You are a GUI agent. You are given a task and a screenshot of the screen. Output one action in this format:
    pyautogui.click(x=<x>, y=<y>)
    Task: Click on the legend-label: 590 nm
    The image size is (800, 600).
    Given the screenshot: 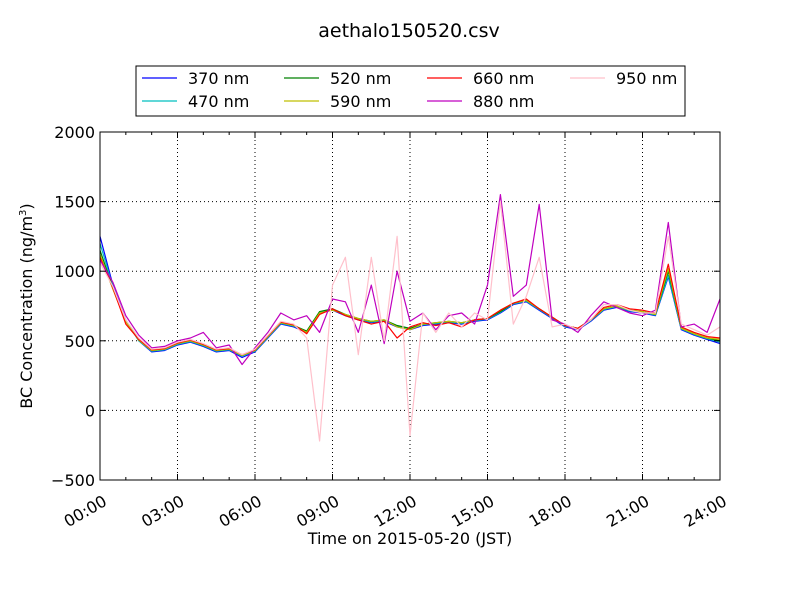 What is the action you would take?
    pyautogui.click(x=360, y=101)
    